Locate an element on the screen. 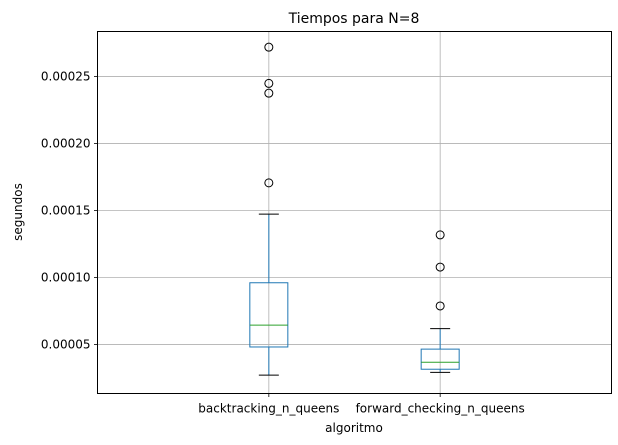 This screenshot has width=618, height=445. y-tick-label: 0.00005 is located at coordinates (66, 345).